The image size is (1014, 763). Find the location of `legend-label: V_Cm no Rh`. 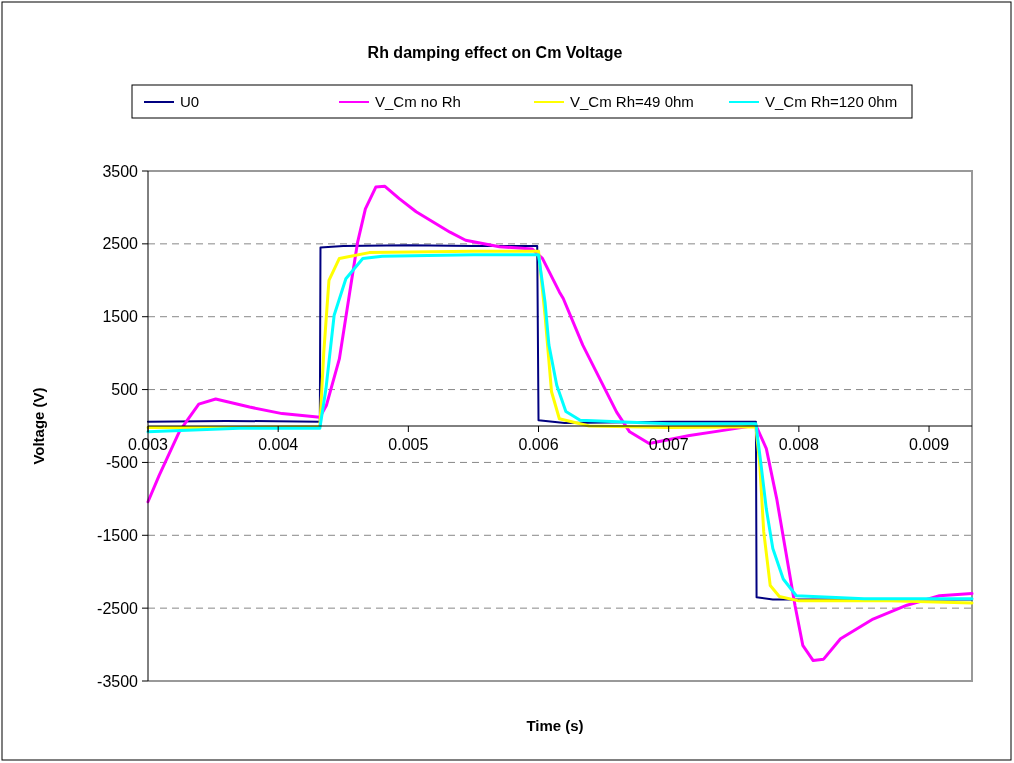

legend-label: V_Cm no Rh is located at coordinates (418, 102).